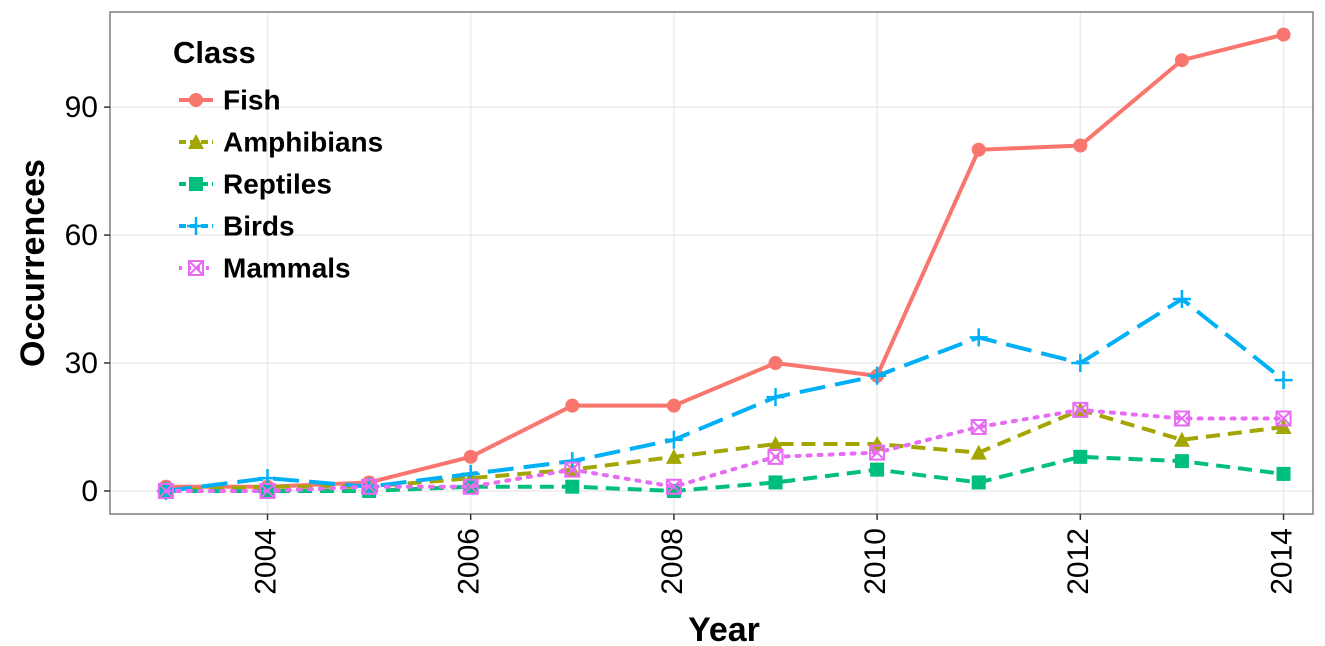 The height and width of the screenshot is (646, 1325). I want to click on y-axis-title: Occurrences, so click(33, 263).